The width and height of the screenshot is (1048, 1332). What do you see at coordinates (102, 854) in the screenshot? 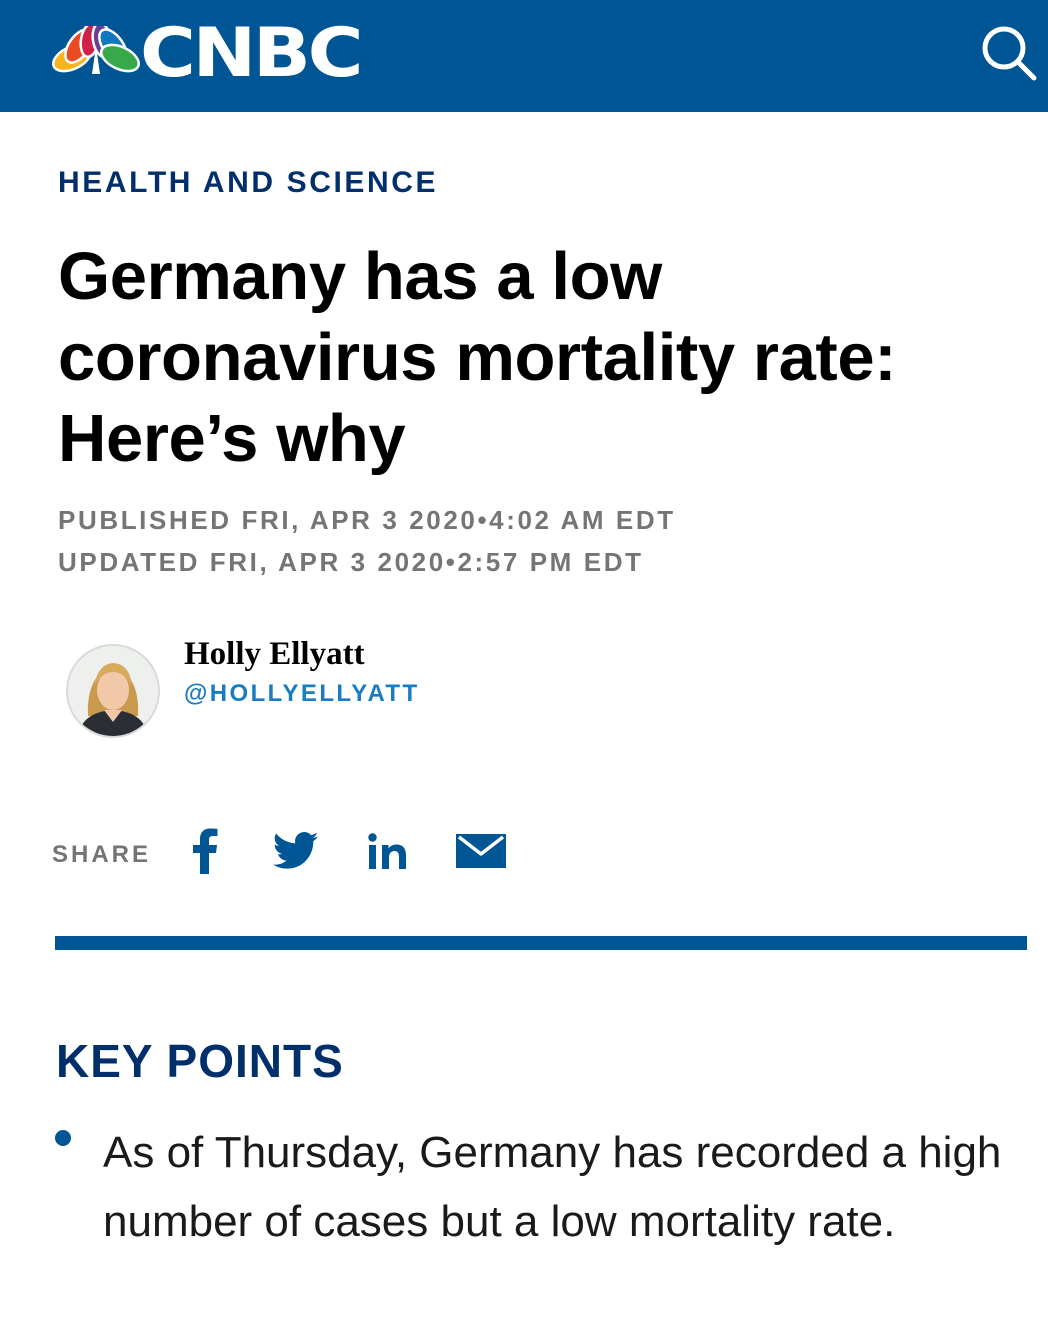
I see `share-label: SHARE` at bounding box center [102, 854].